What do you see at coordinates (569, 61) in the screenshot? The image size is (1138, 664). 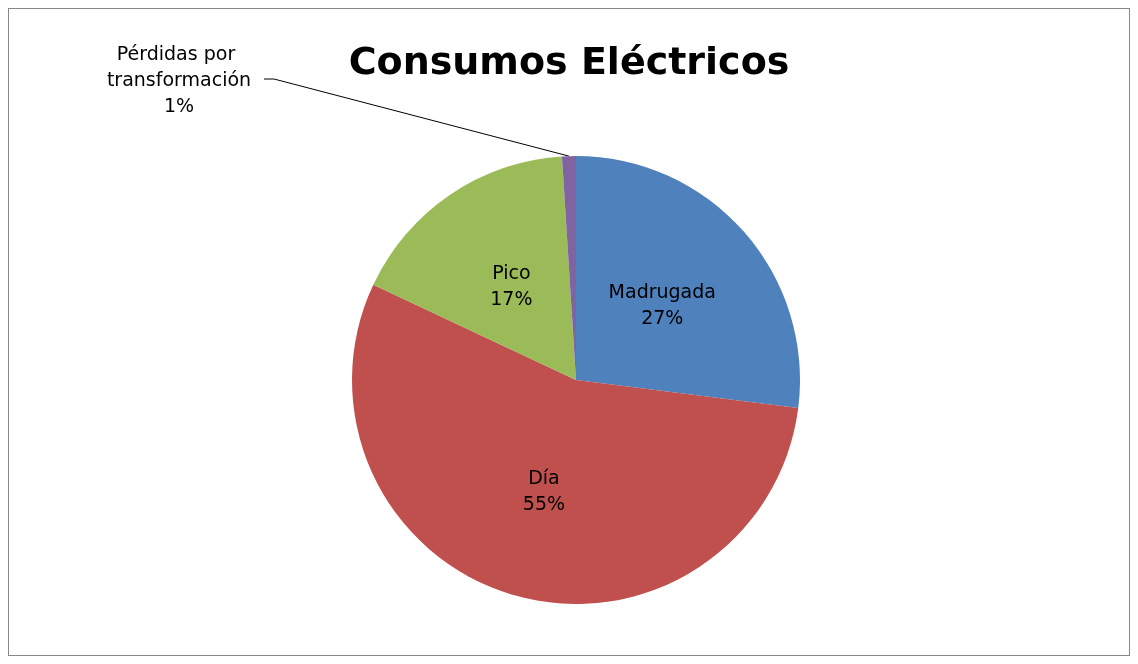 I see `chart-title: Consumos Eléctricos` at bounding box center [569, 61].